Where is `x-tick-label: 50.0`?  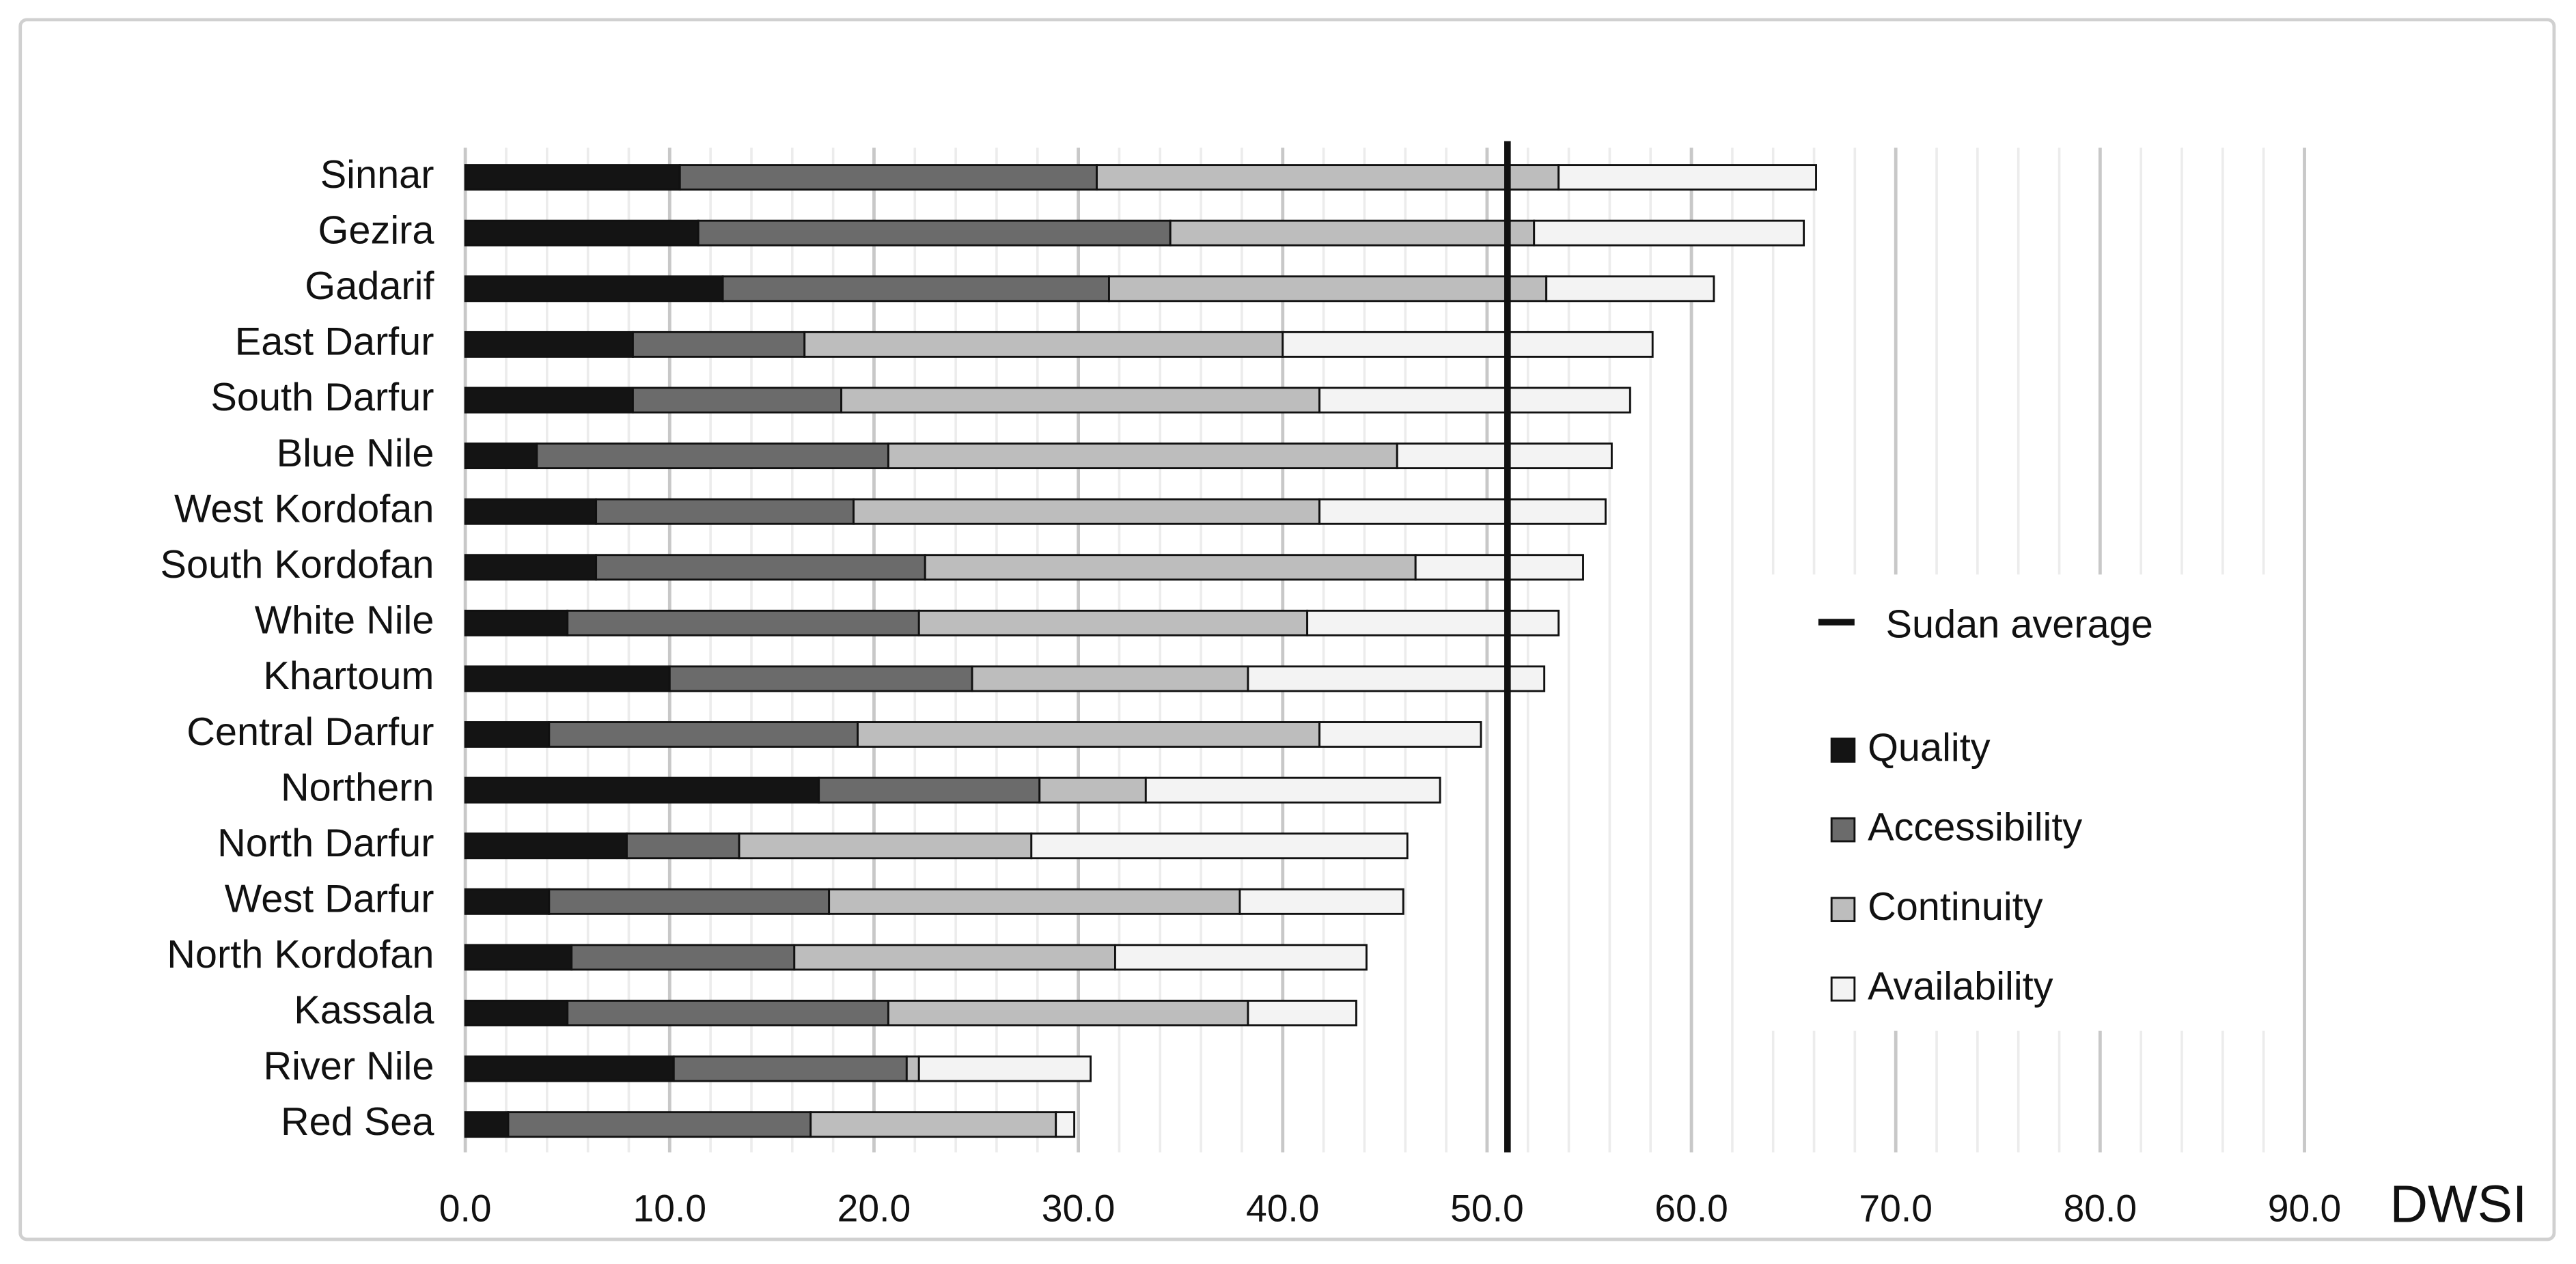 x-tick-label: 50.0 is located at coordinates (1487, 1209).